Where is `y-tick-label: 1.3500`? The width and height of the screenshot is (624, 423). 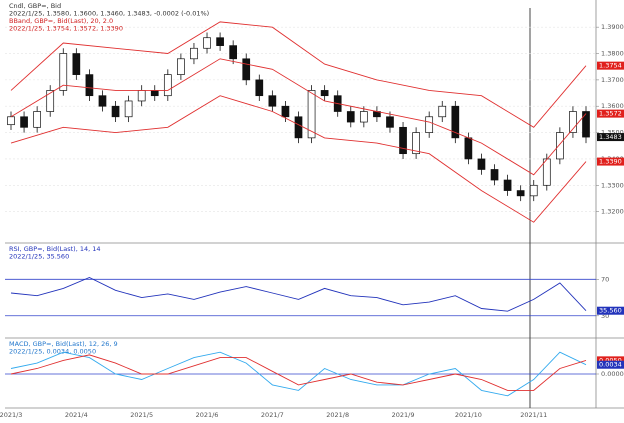
y-tick-label: 1.3500 is located at coordinates (612, 133).